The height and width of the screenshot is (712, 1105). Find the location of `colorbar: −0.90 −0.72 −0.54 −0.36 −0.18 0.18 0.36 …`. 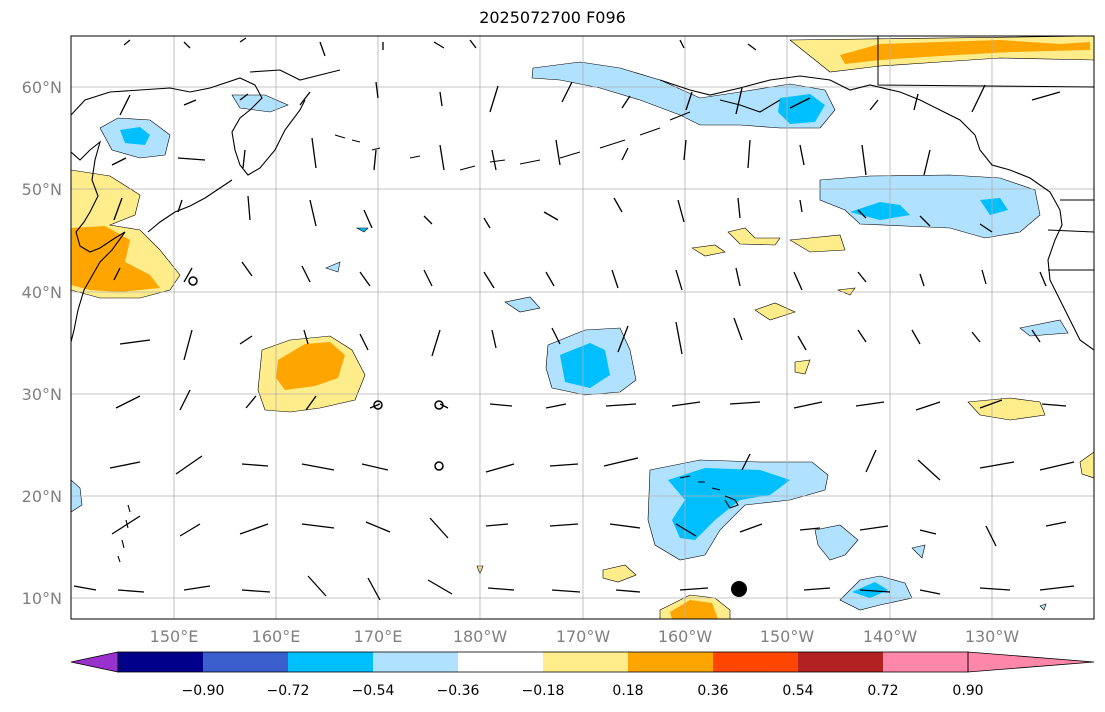

colorbar: −0.90 −0.72 −0.54 −0.36 −0.18 0.18 0.36 … is located at coordinates (582, 675).